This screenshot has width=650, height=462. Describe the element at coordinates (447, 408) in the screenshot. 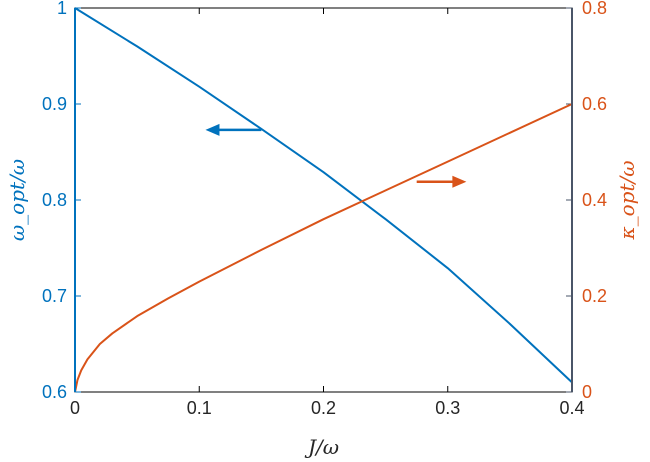

I see `x-tick-label: 0.3` at that location.